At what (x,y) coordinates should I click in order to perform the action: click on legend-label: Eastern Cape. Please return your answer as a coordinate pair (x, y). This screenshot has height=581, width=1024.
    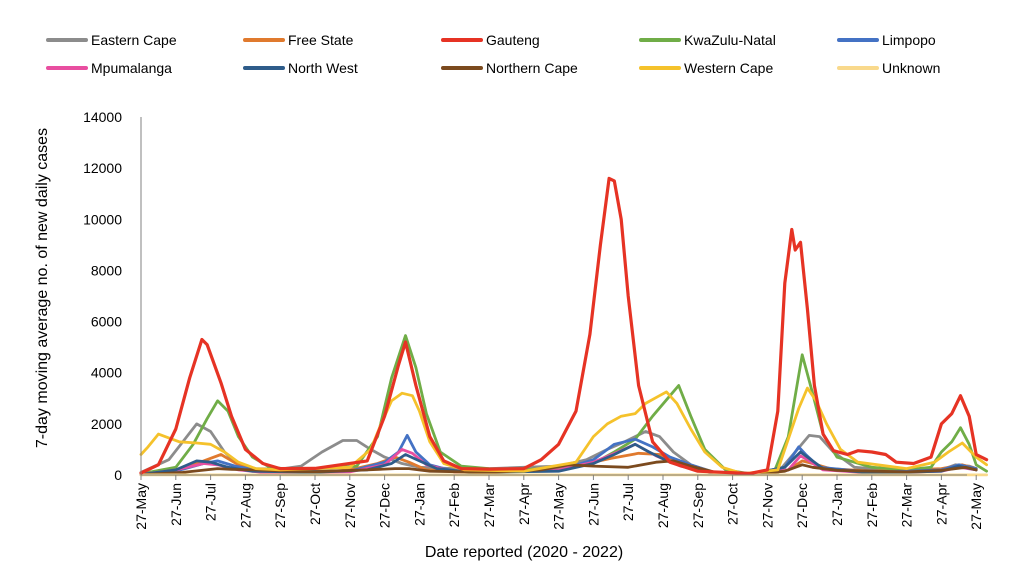
    Looking at the image, I should click on (134, 40).